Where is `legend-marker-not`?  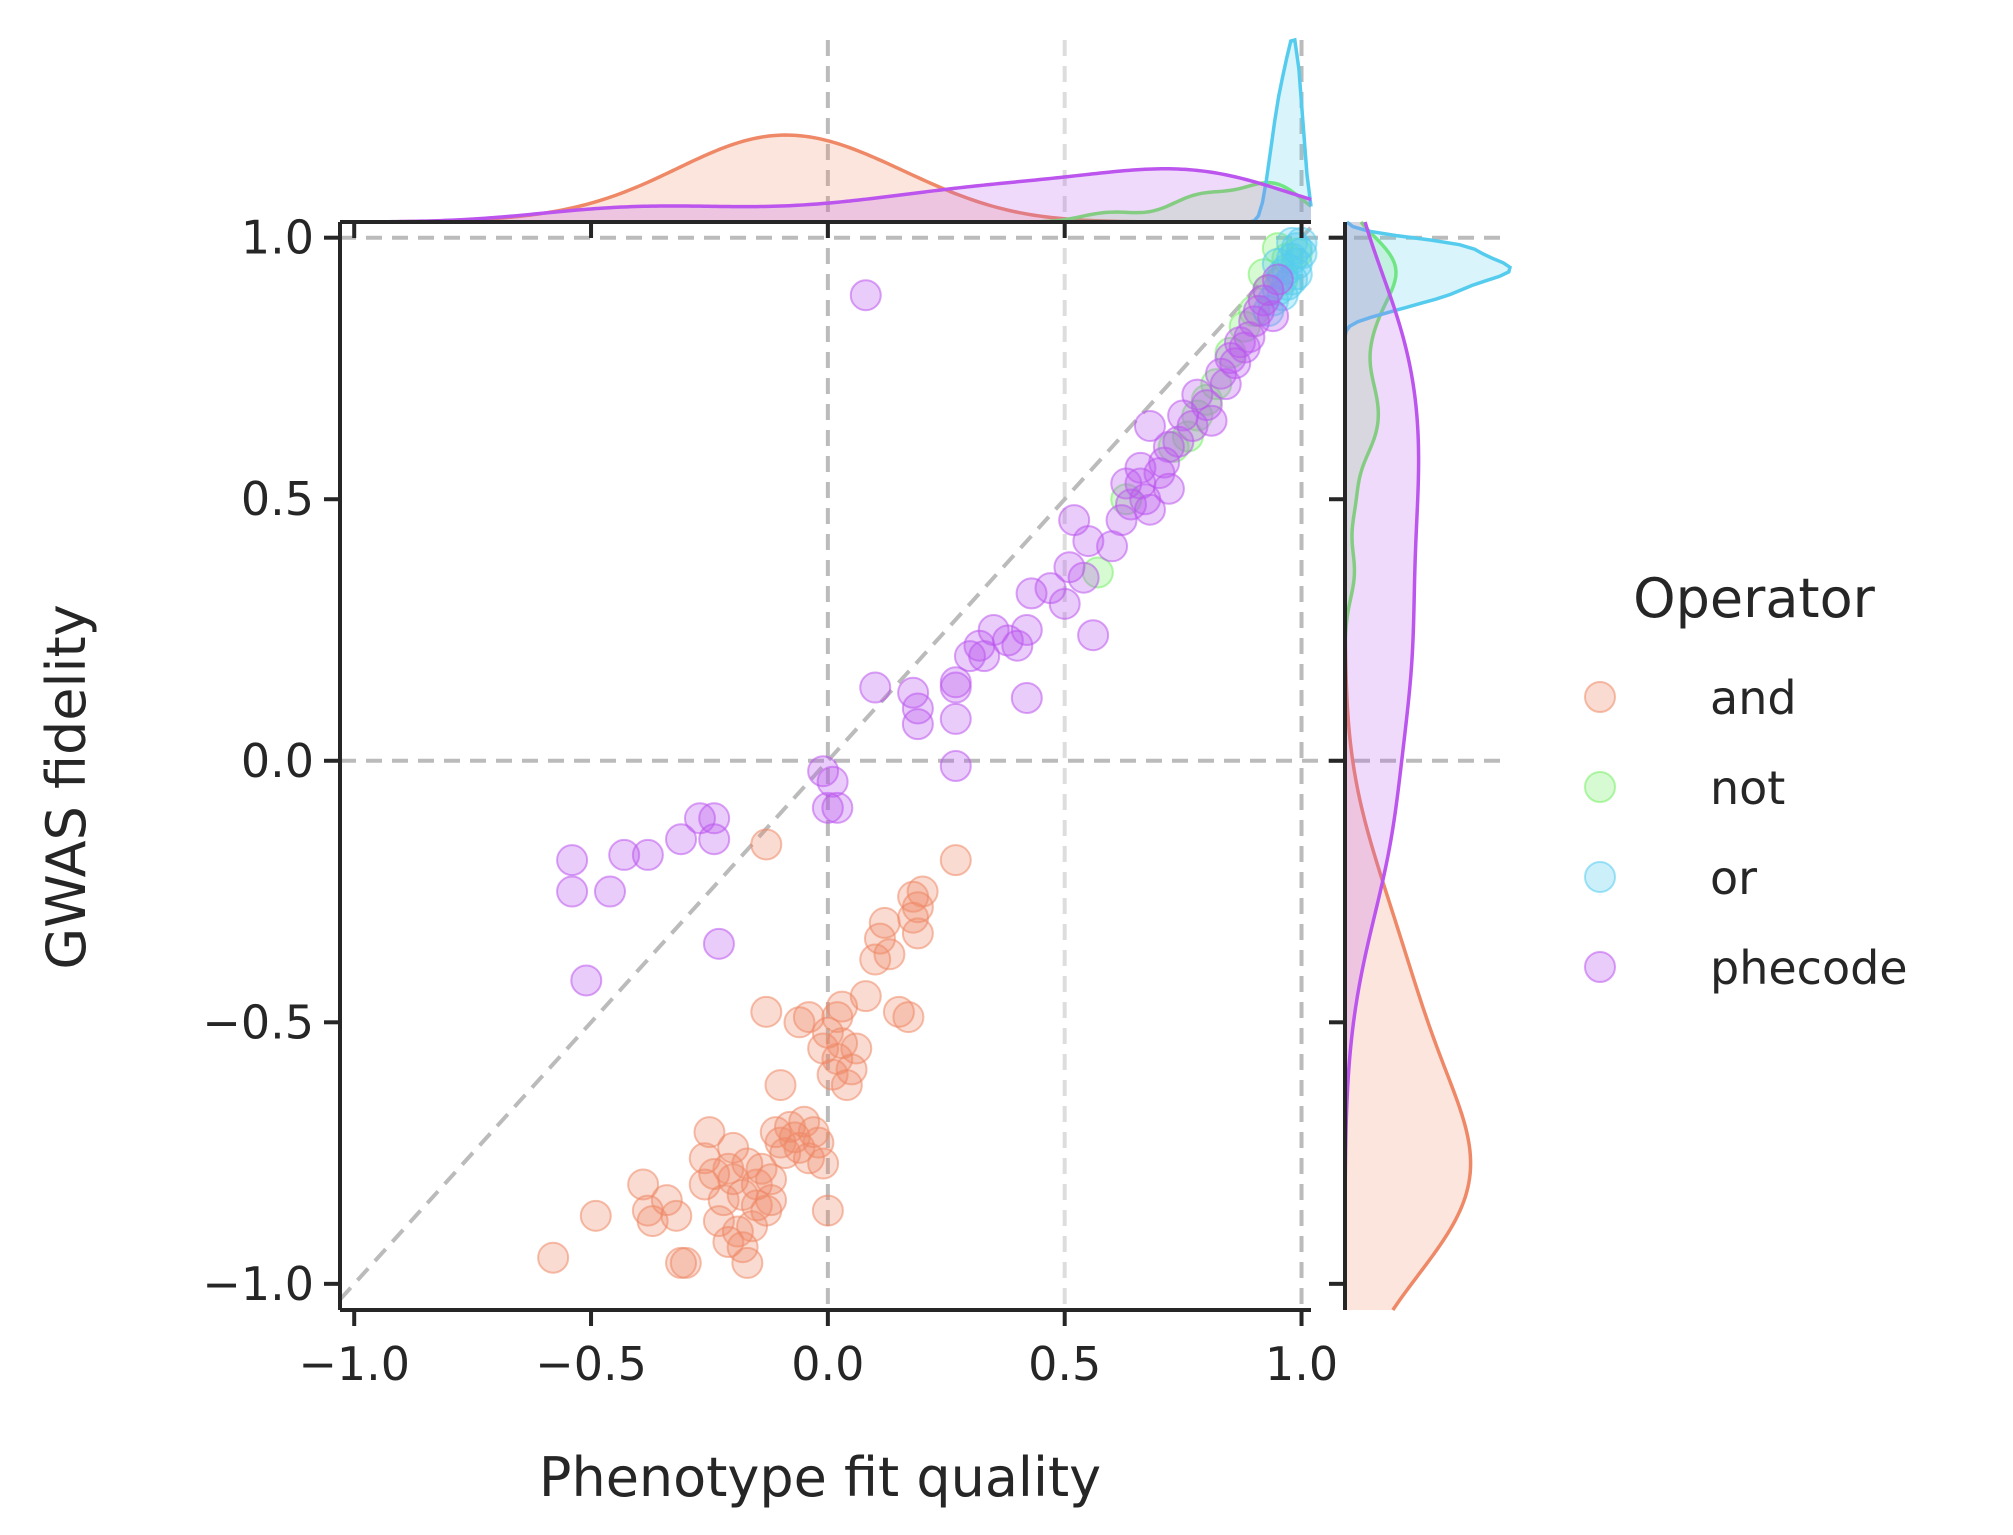 legend-marker-not is located at coordinates (1600, 787).